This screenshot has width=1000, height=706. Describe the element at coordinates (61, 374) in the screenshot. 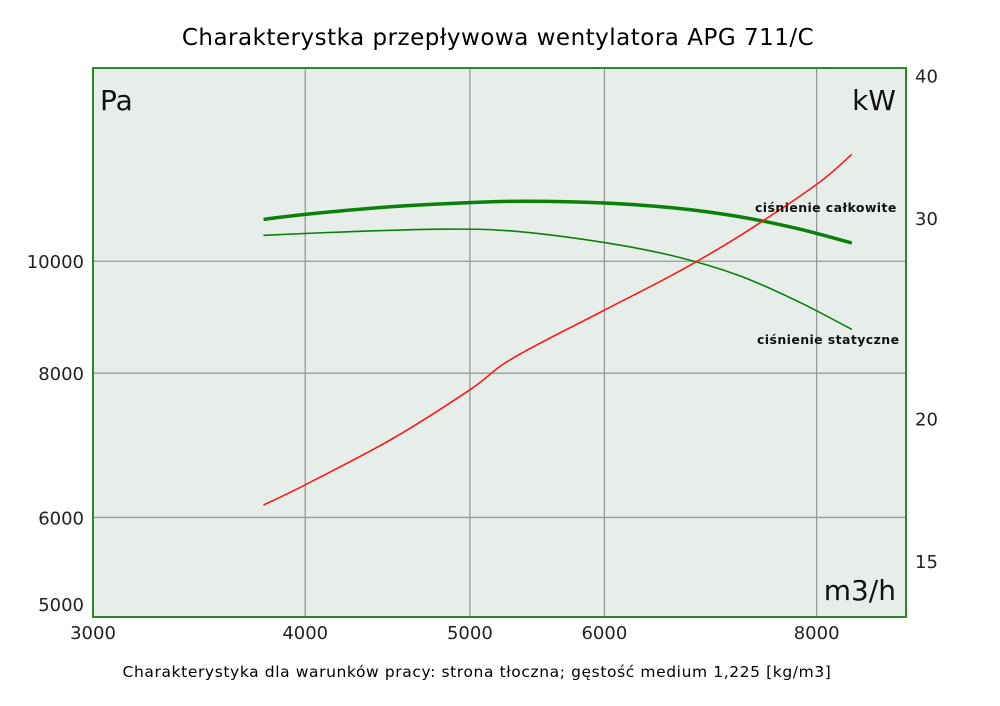

I see `y-left-tick-label: 8000` at that location.